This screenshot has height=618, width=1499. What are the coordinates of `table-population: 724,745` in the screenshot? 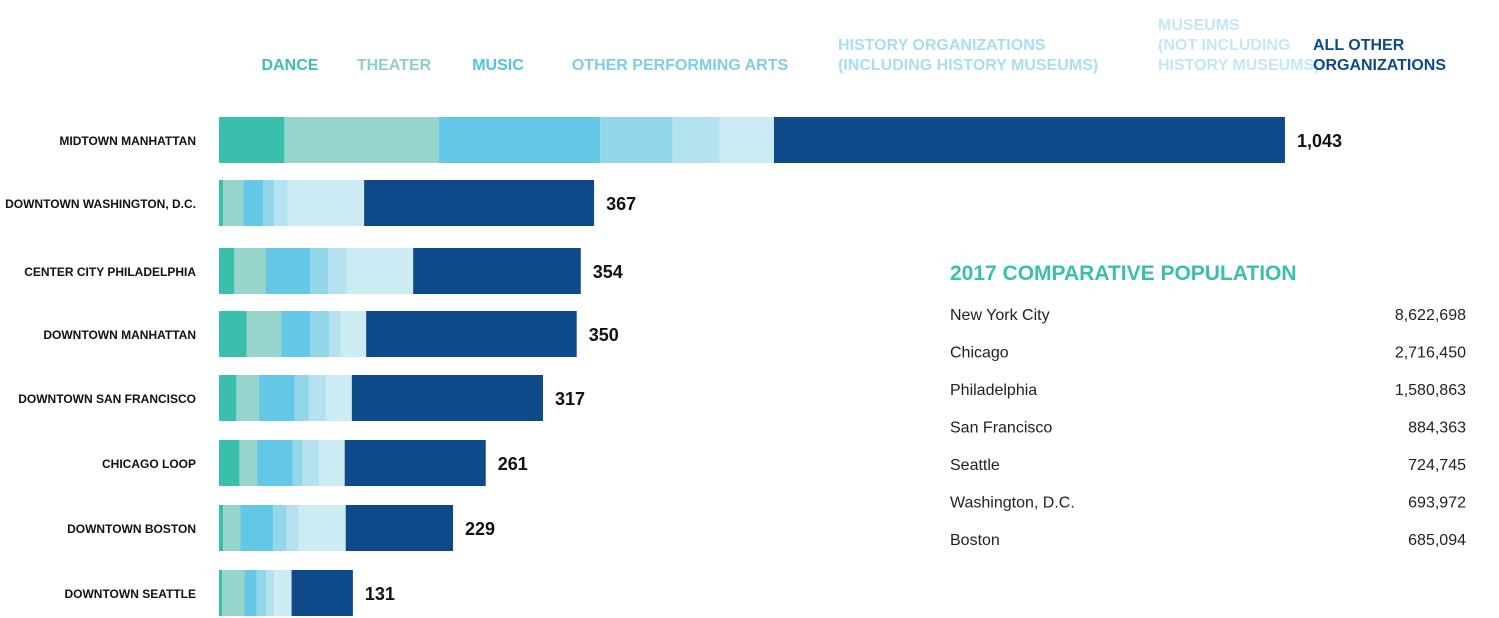 It's located at (1437, 465).